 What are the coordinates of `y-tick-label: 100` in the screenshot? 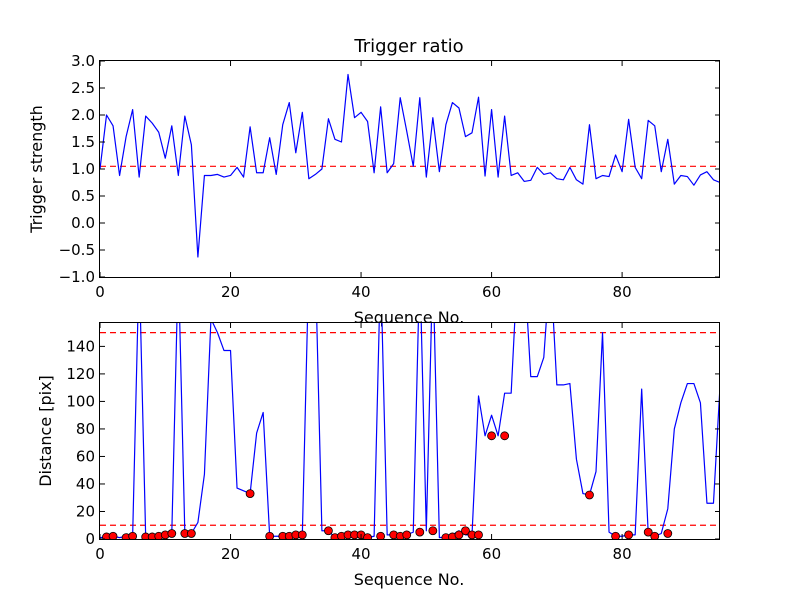 It's located at (80, 401).